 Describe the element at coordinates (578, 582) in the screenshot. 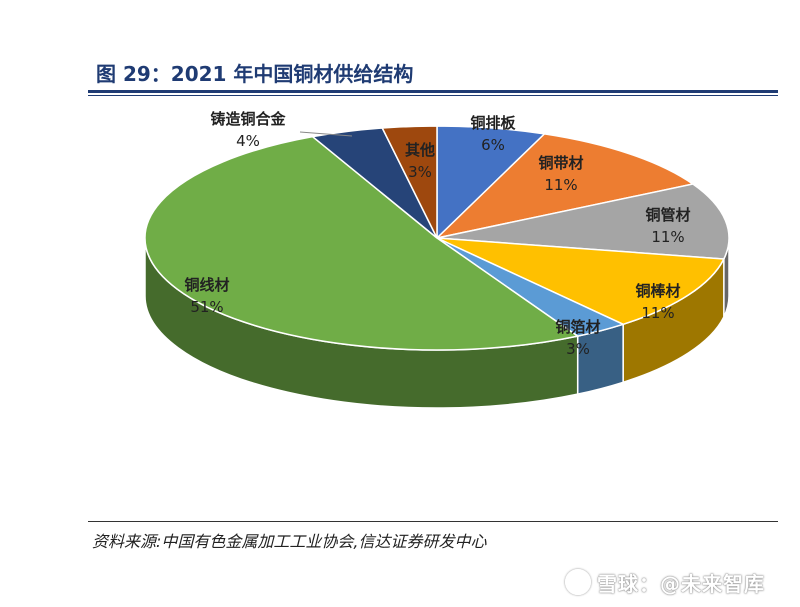

I see `snowball-logo-icon` at that location.